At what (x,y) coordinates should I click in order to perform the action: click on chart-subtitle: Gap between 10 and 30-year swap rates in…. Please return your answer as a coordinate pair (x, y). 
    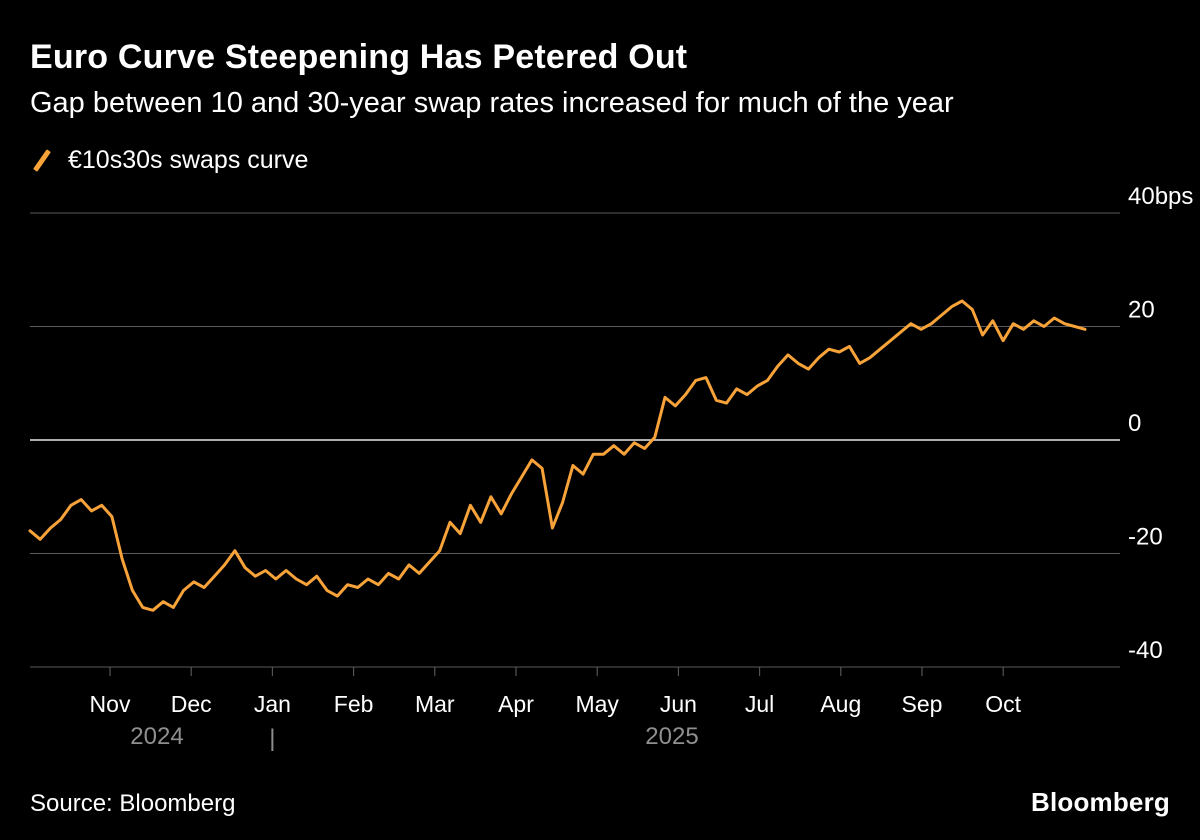
    Looking at the image, I should click on (492, 103).